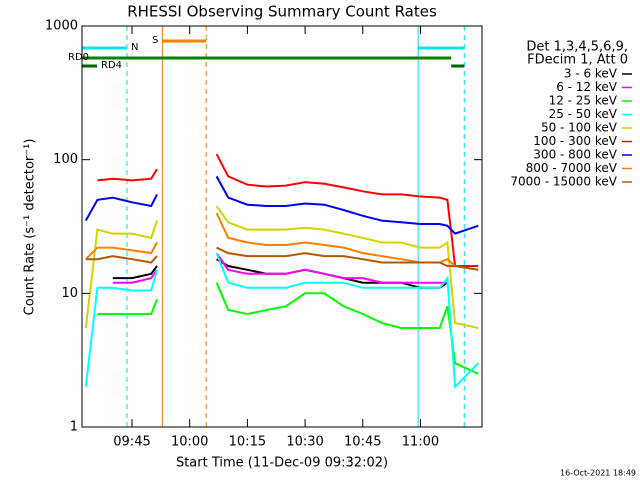  I want to click on y-tick-label: 1, so click(74, 427).